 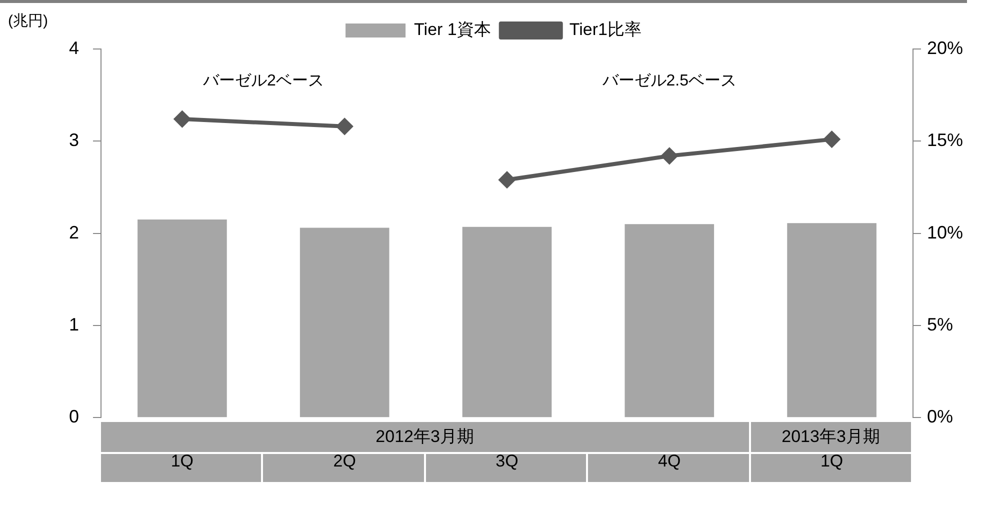 I want to click on y-tick-label: 2, so click(x=73, y=232).